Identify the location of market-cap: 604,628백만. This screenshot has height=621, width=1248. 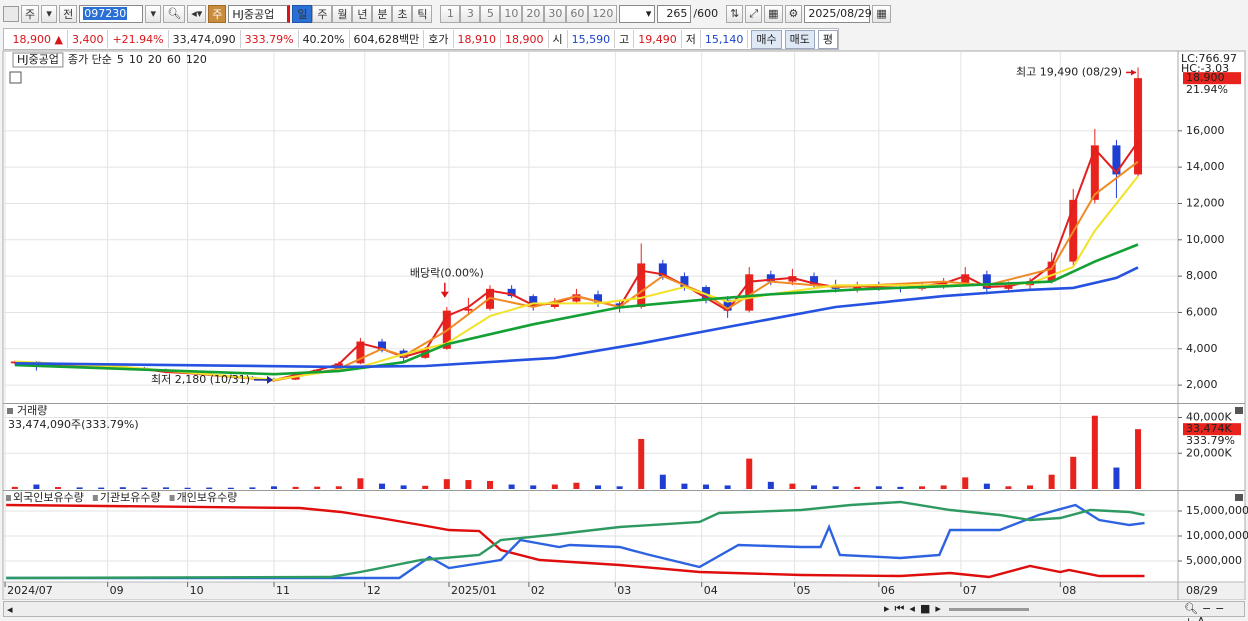
(387, 39).